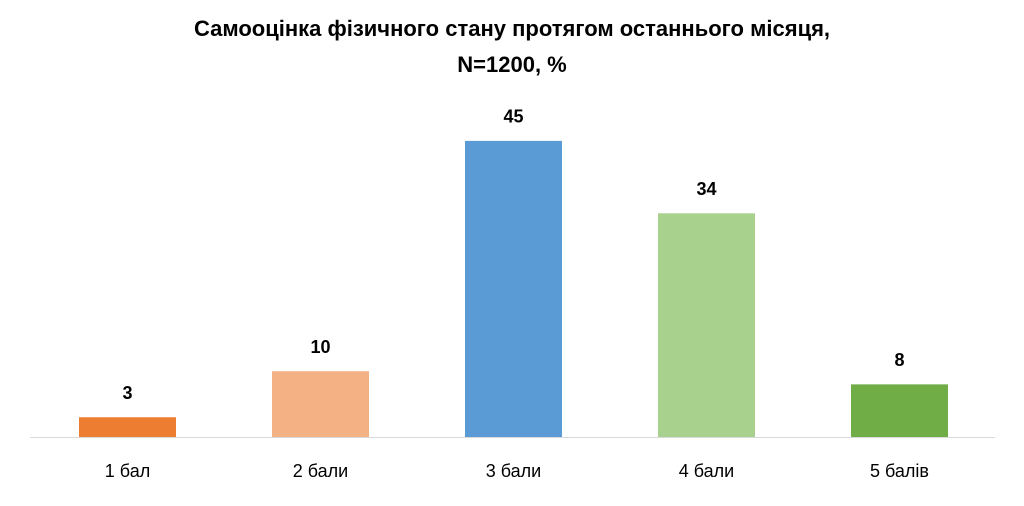 This screenshot has height=506, width=1024. What do you see at coordinates (706, 189) in the screenshot?
I see `value-label: 34` at bounding box center [706, 189].